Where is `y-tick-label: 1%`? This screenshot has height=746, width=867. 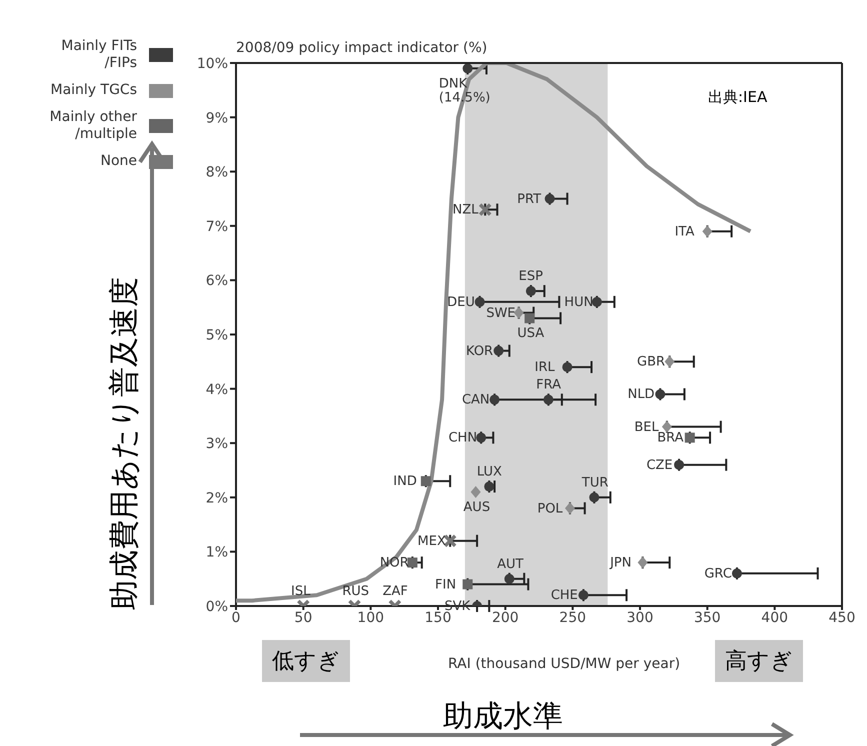 y-tick-label: 1% is located at coordinates (217, 552).